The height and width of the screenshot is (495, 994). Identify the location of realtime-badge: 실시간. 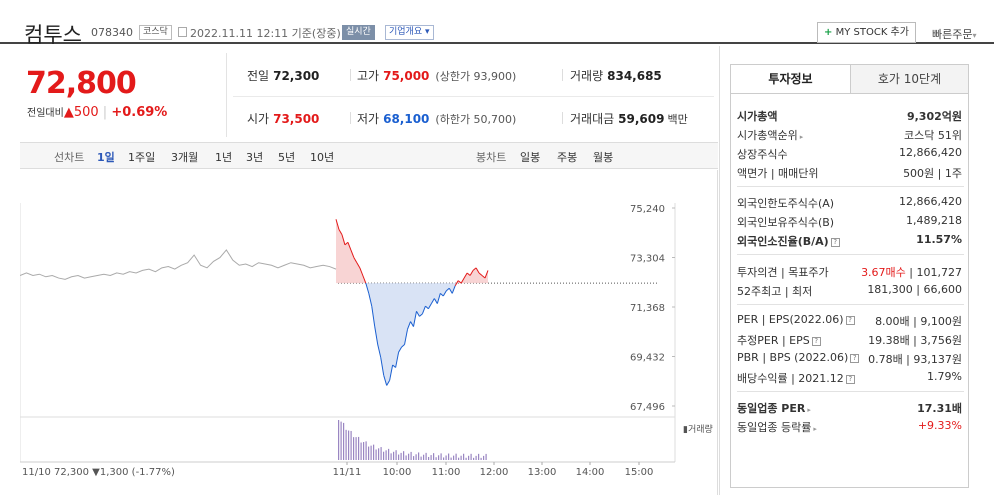
(358, 32).